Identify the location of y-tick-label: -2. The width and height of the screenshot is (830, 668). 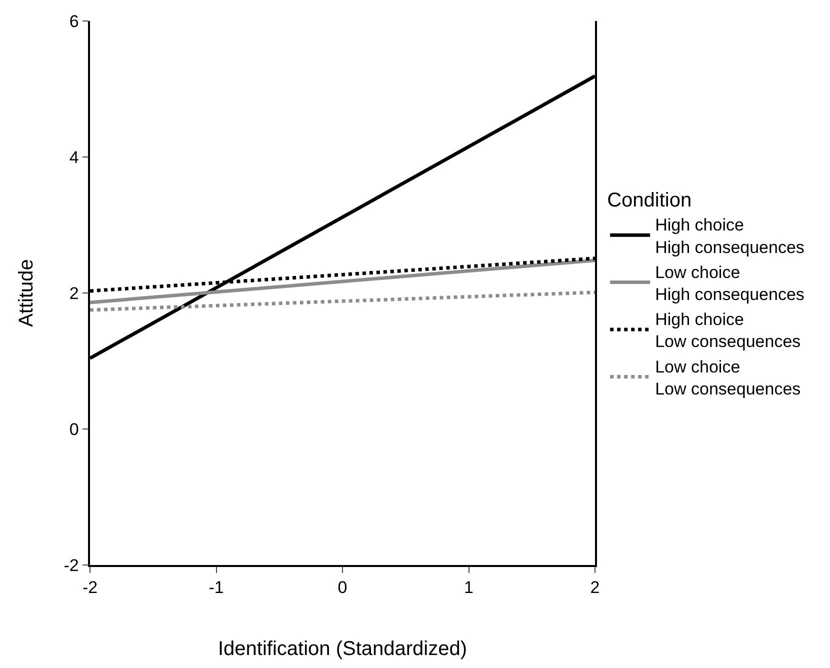
(71, 565).